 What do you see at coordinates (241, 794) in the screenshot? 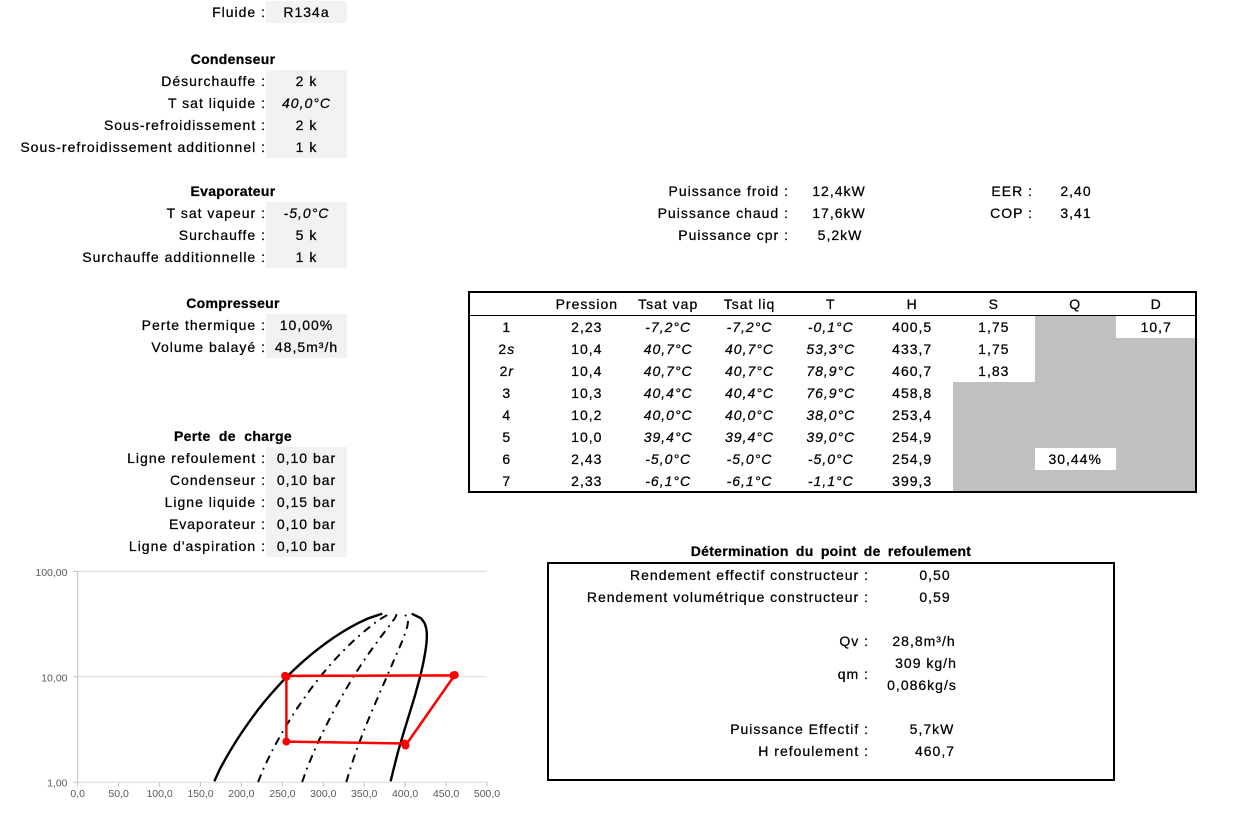
I see `svg-text: 200,0` at bounding box center [241, 794].